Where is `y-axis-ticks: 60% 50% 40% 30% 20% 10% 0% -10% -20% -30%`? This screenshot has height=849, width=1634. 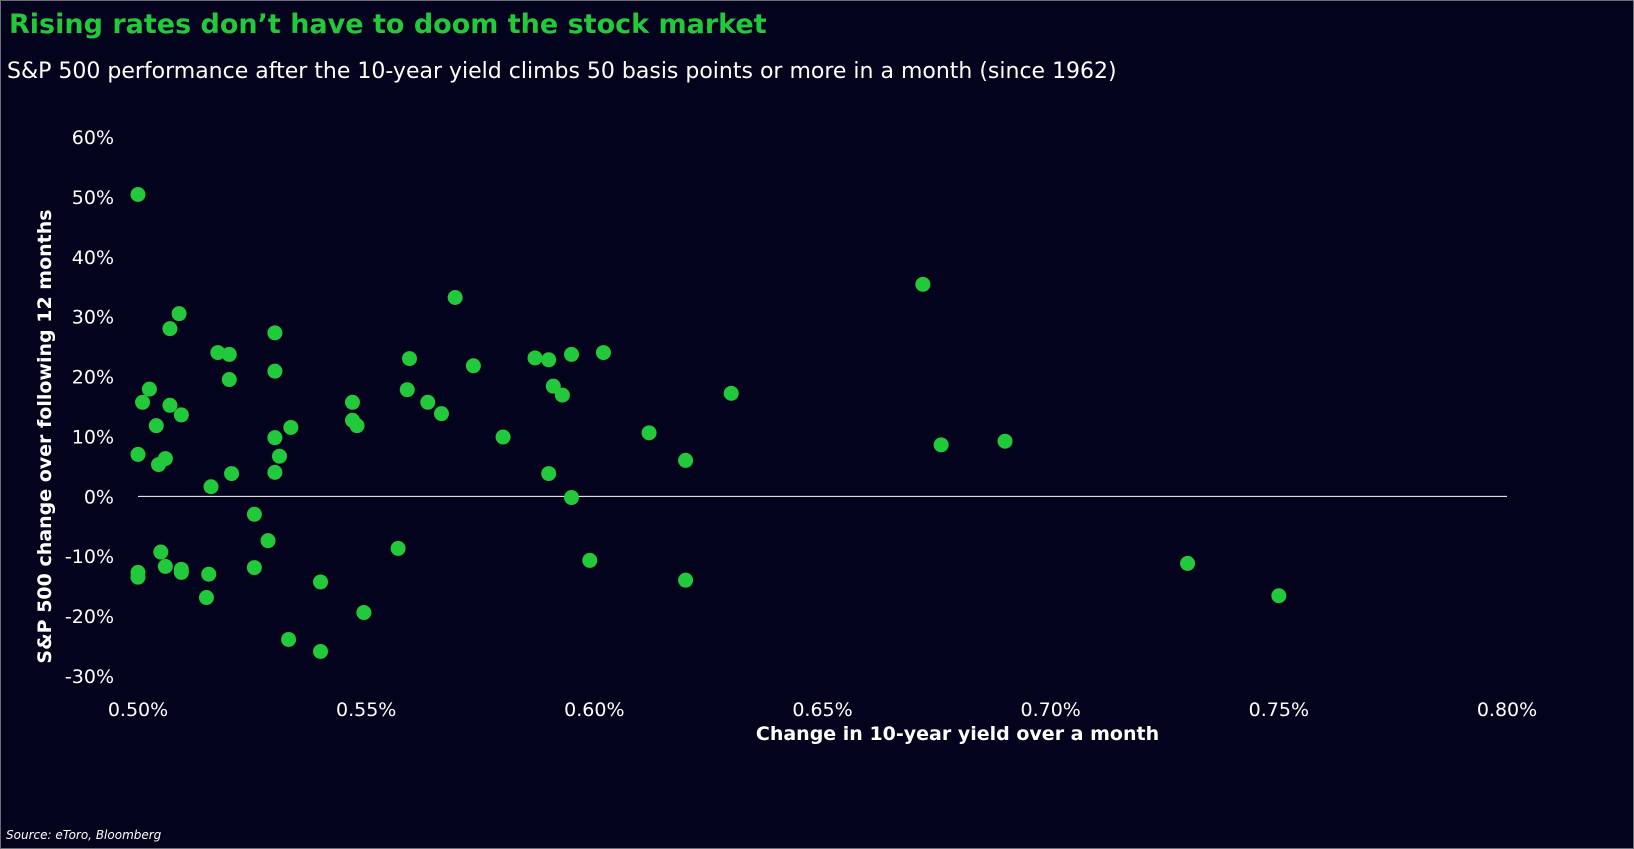
y-axis-ticks: 60% 50% 40% 30% 20% 10% 0% -10% -20% -30% is located at coordinates (89, 407).